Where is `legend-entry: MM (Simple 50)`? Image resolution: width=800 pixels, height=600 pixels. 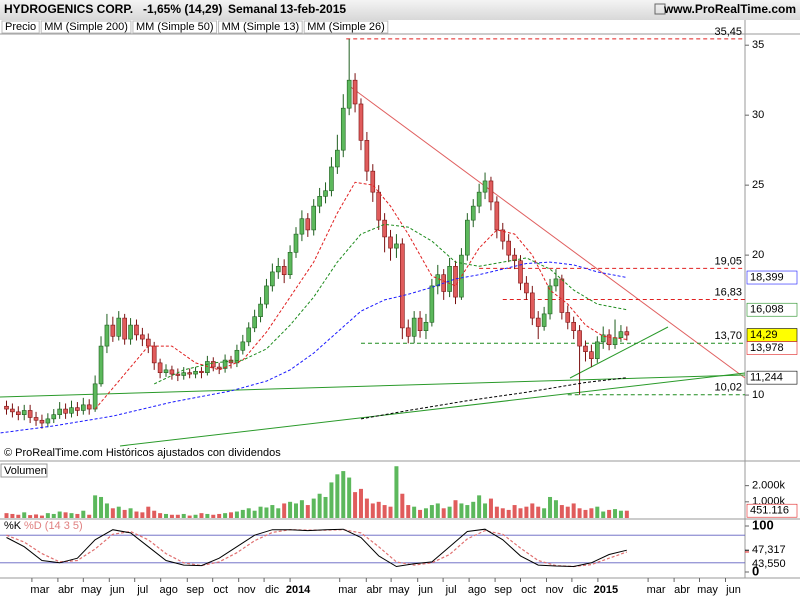 legend-entry: MM (Simple 50) is located at coordinates (175, 27).